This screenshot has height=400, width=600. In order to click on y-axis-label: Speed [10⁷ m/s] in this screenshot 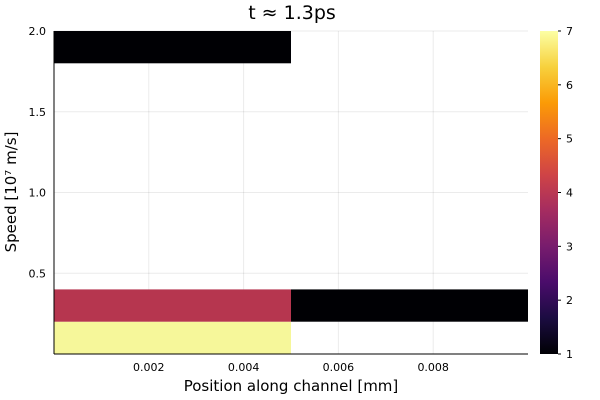, I will do `click(11, 192)`.